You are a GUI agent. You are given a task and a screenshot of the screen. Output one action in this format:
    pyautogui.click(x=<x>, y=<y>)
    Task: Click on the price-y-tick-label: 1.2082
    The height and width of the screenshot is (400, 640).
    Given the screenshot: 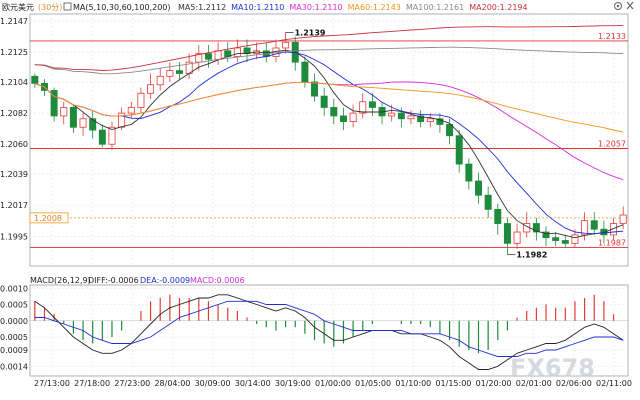 What is the action you would take?
    pyautogui.click(x=14, y=113)
    